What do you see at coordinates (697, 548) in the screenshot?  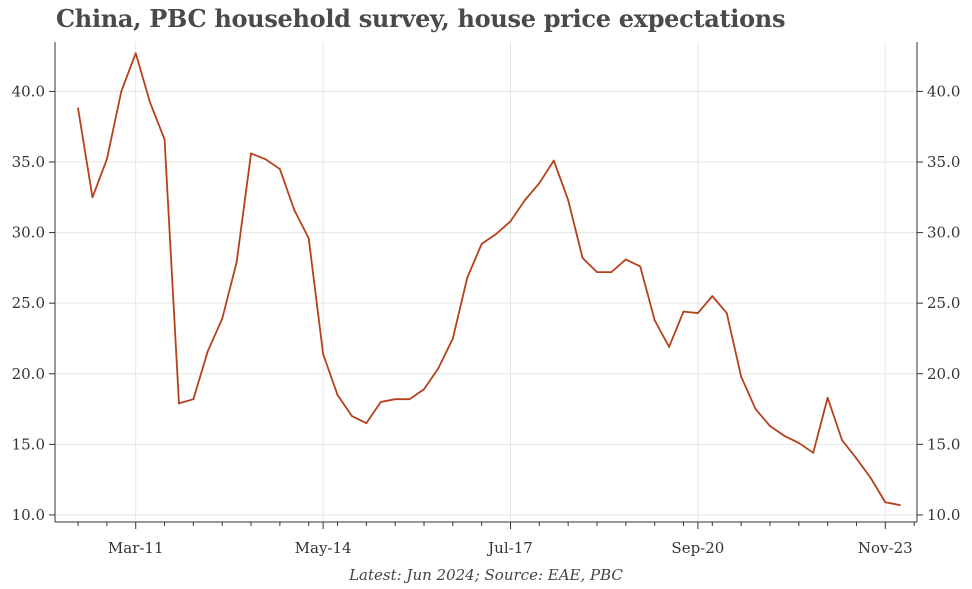 I see `x-tick-label: Sep-20` at bounding box center [697, 548].